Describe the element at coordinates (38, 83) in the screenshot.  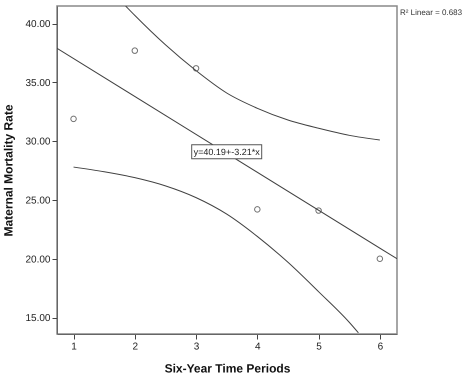
I see `y-tick-label: 35.00` at that location.